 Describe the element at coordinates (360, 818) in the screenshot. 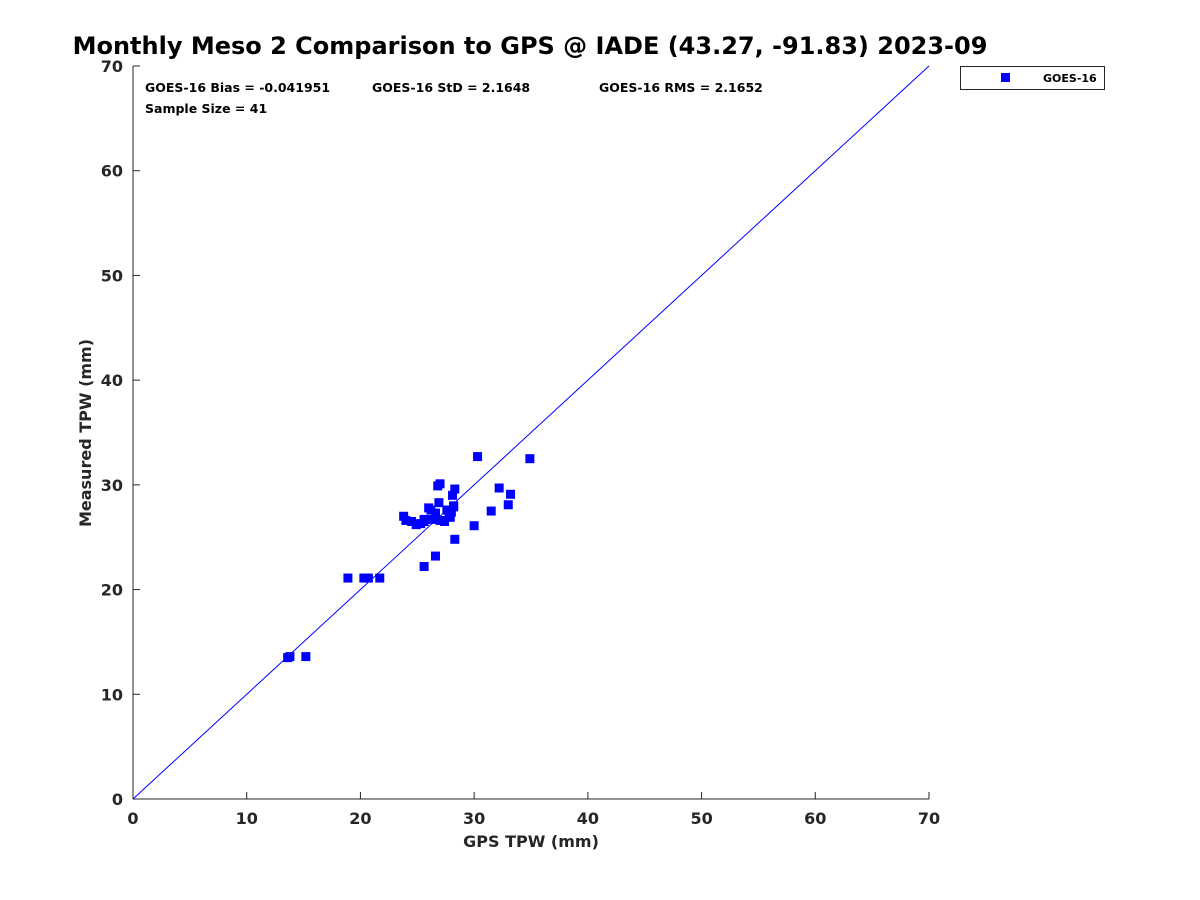

I see `x-tick-label: 20` at that location.